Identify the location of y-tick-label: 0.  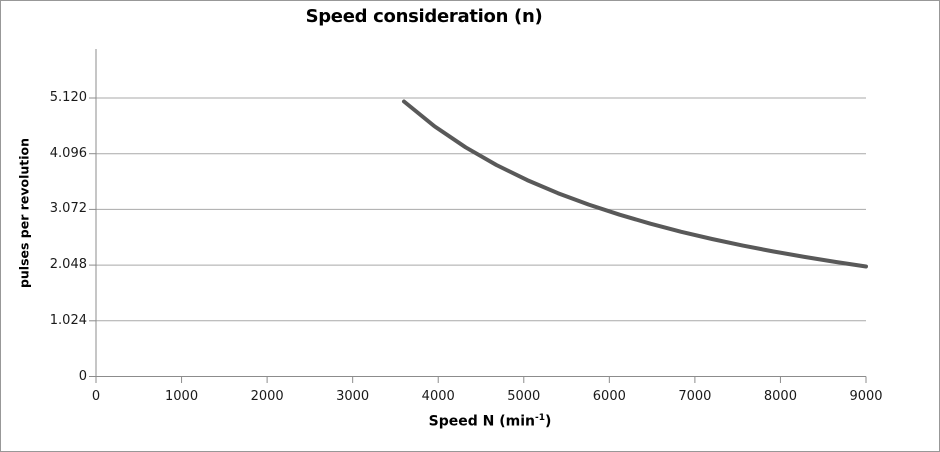
(82, 376).